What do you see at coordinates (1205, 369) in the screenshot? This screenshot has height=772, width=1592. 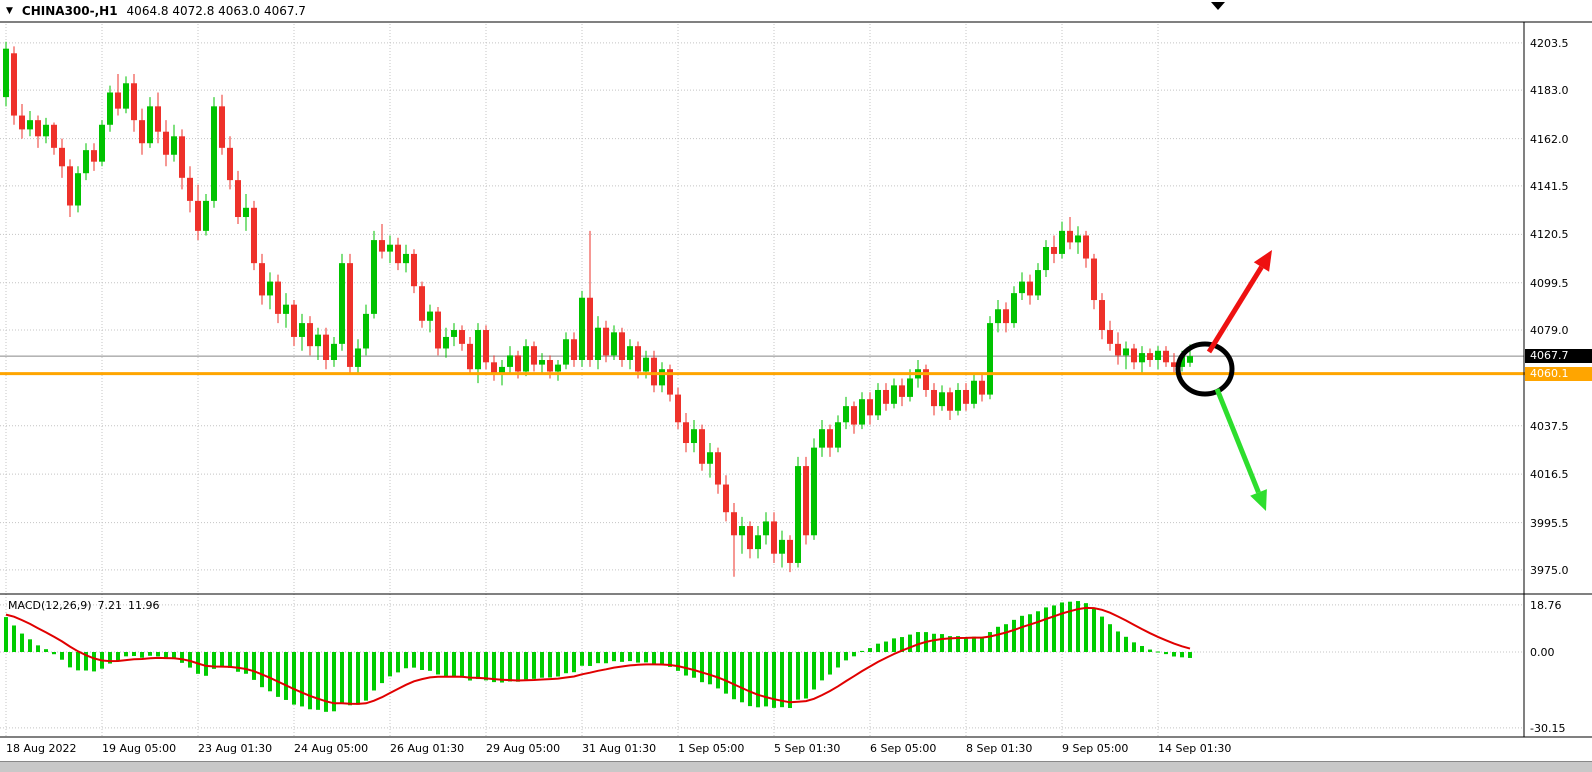 I see `highlight-circle` at bounding box center [1205, 369].